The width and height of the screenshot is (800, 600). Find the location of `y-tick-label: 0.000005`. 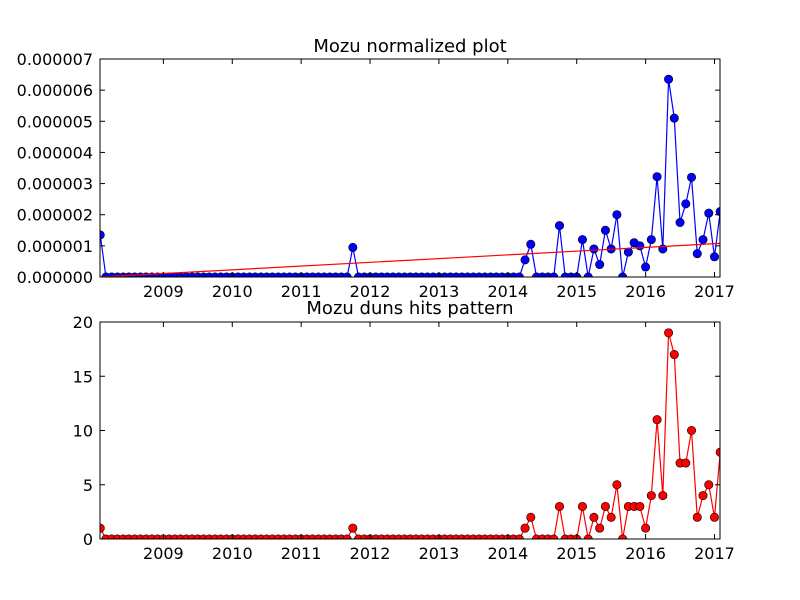

y-tick-label: 0.000005 is located at coordinates (55, 121).